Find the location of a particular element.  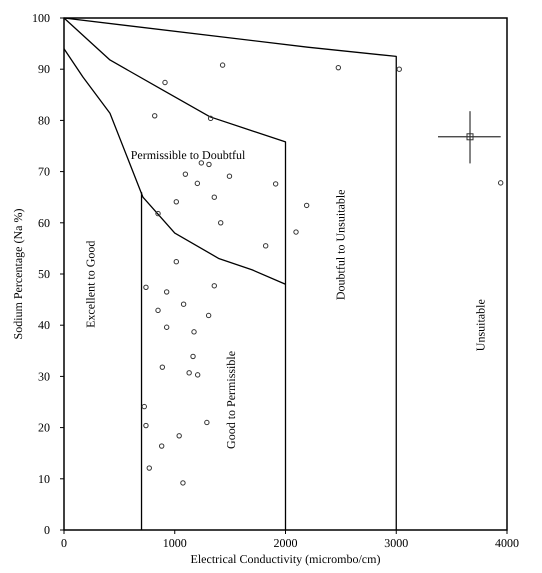

x-tick-label: 4000 is located at coordinates (507, 543).